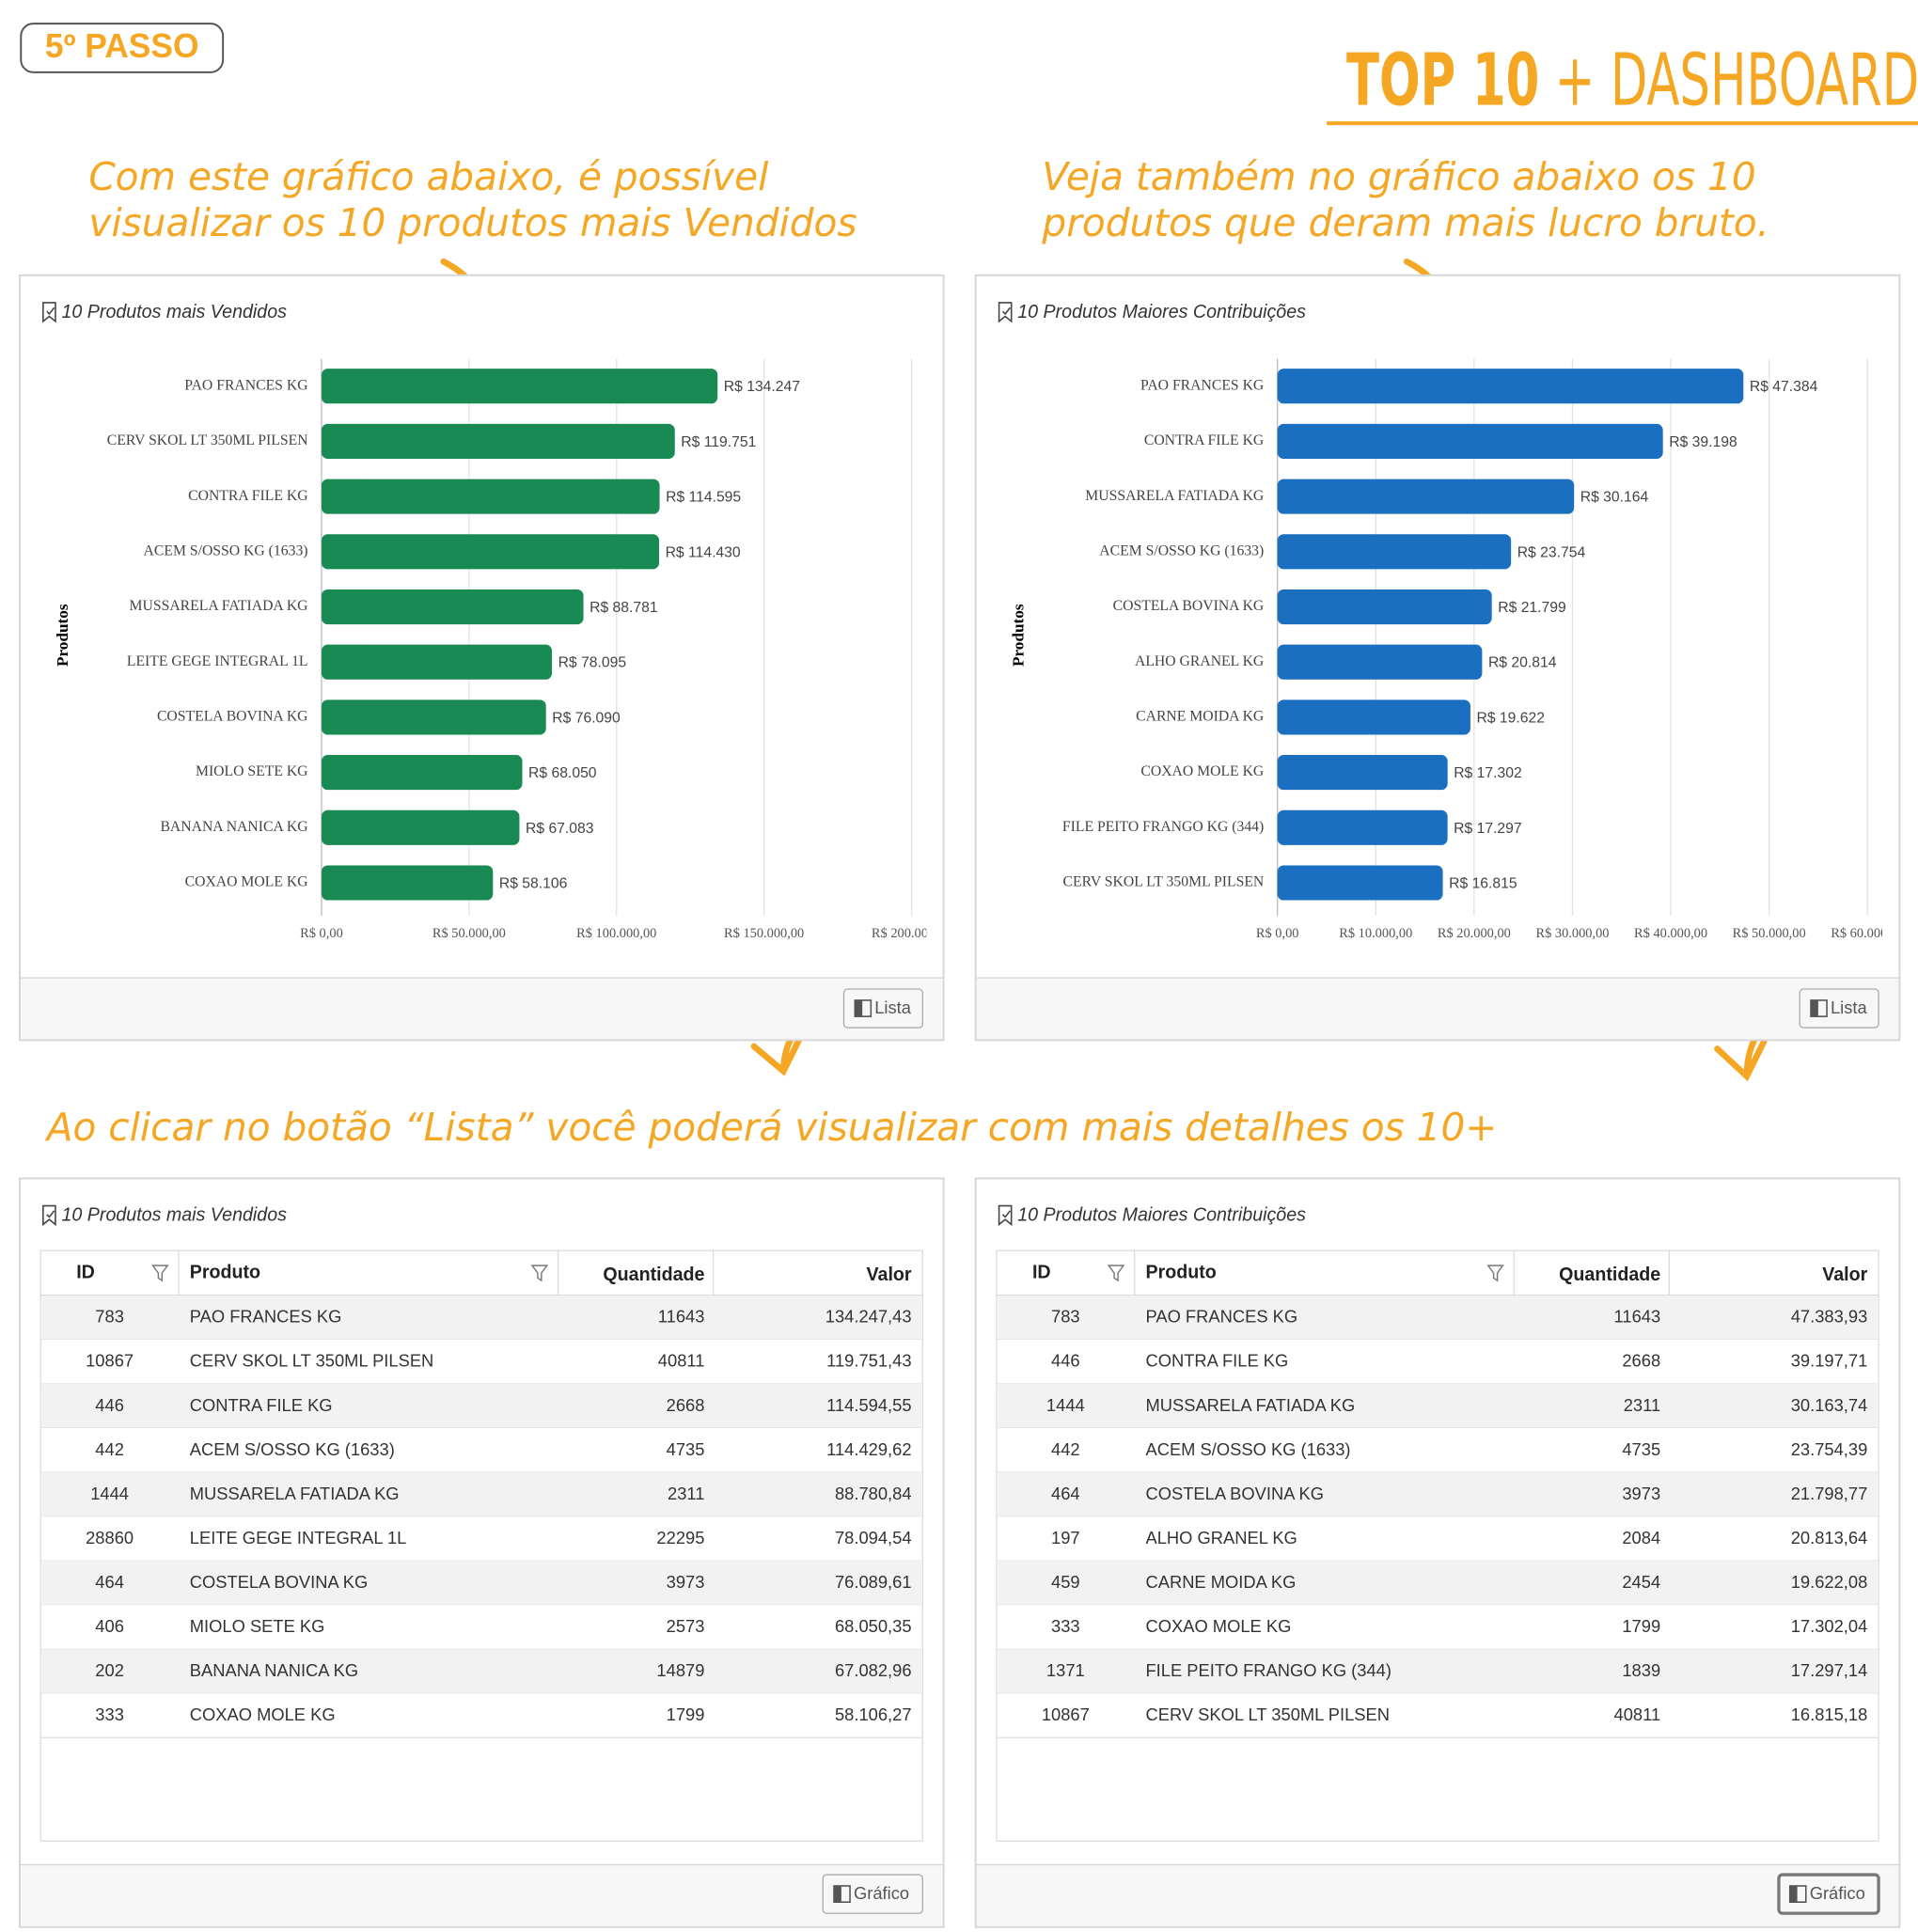 This screenshot has width=1918, height=1932. What do you see at coordinates (1829, 1670) in the screenshot?
I see `table-cell: 17.297,14` at bounding box center [1829, 1670].